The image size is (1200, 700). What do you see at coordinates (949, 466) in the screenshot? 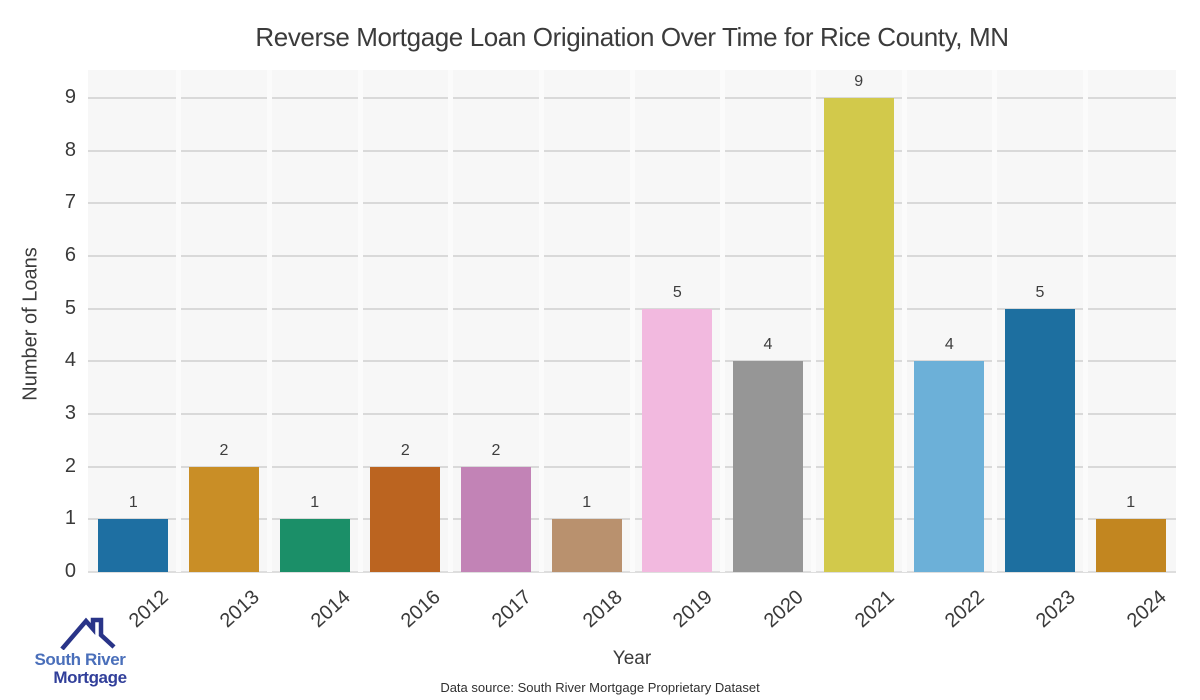
I see `bar-2022` at bounding box center [949, 466].